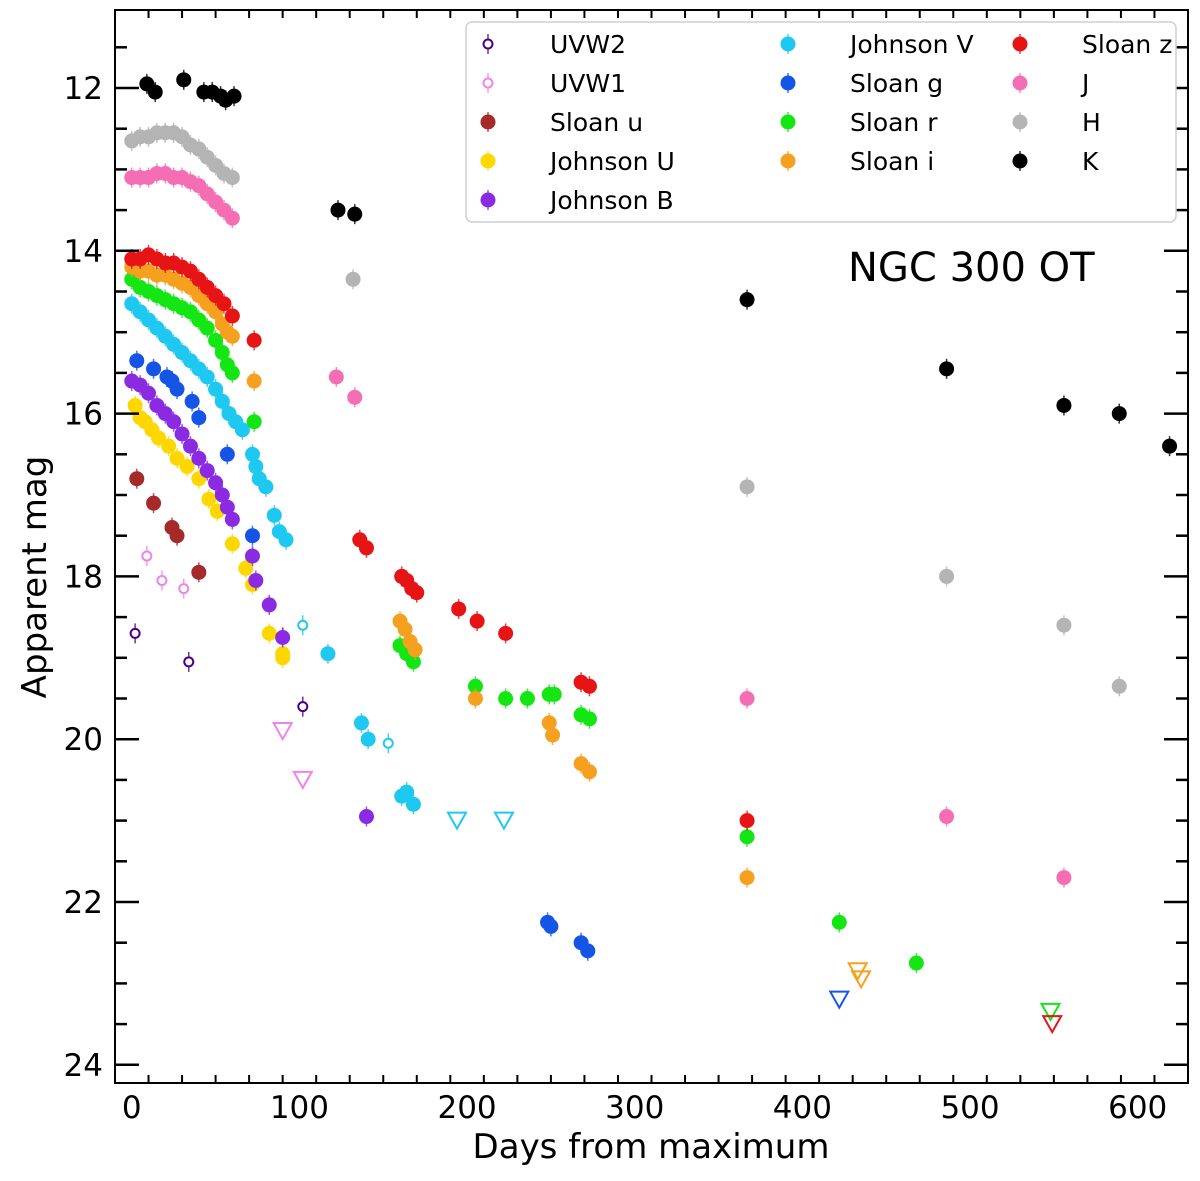 Image resolution: width=1200 pixels, height=1181 pixels. I want to click on series-johnson-u, so click(209, 531).